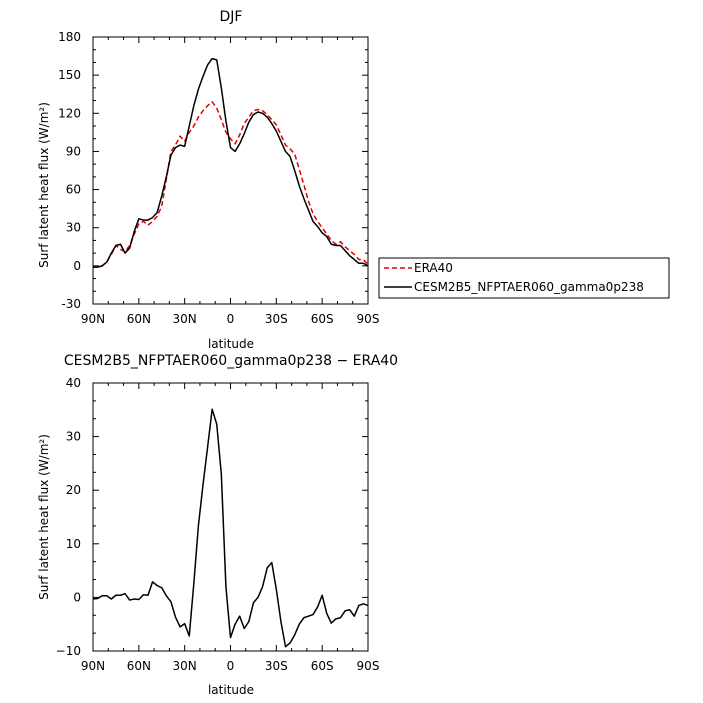 This screenshot has height=703, width=703. I want to click on top-y-tick-label: 60, so click(73, 190).